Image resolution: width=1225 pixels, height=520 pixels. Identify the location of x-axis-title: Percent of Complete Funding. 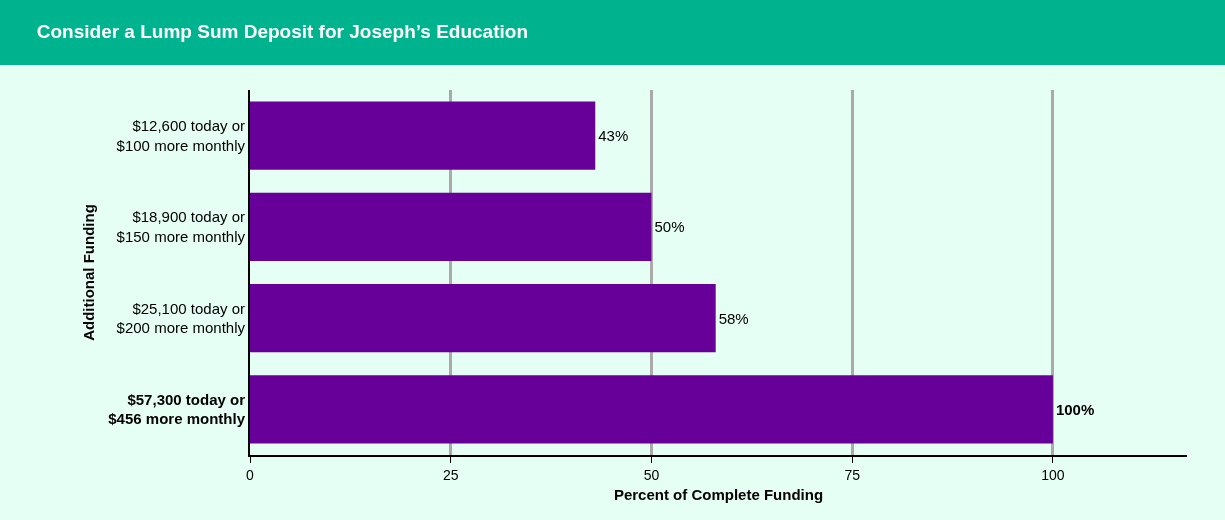
(718, 495).